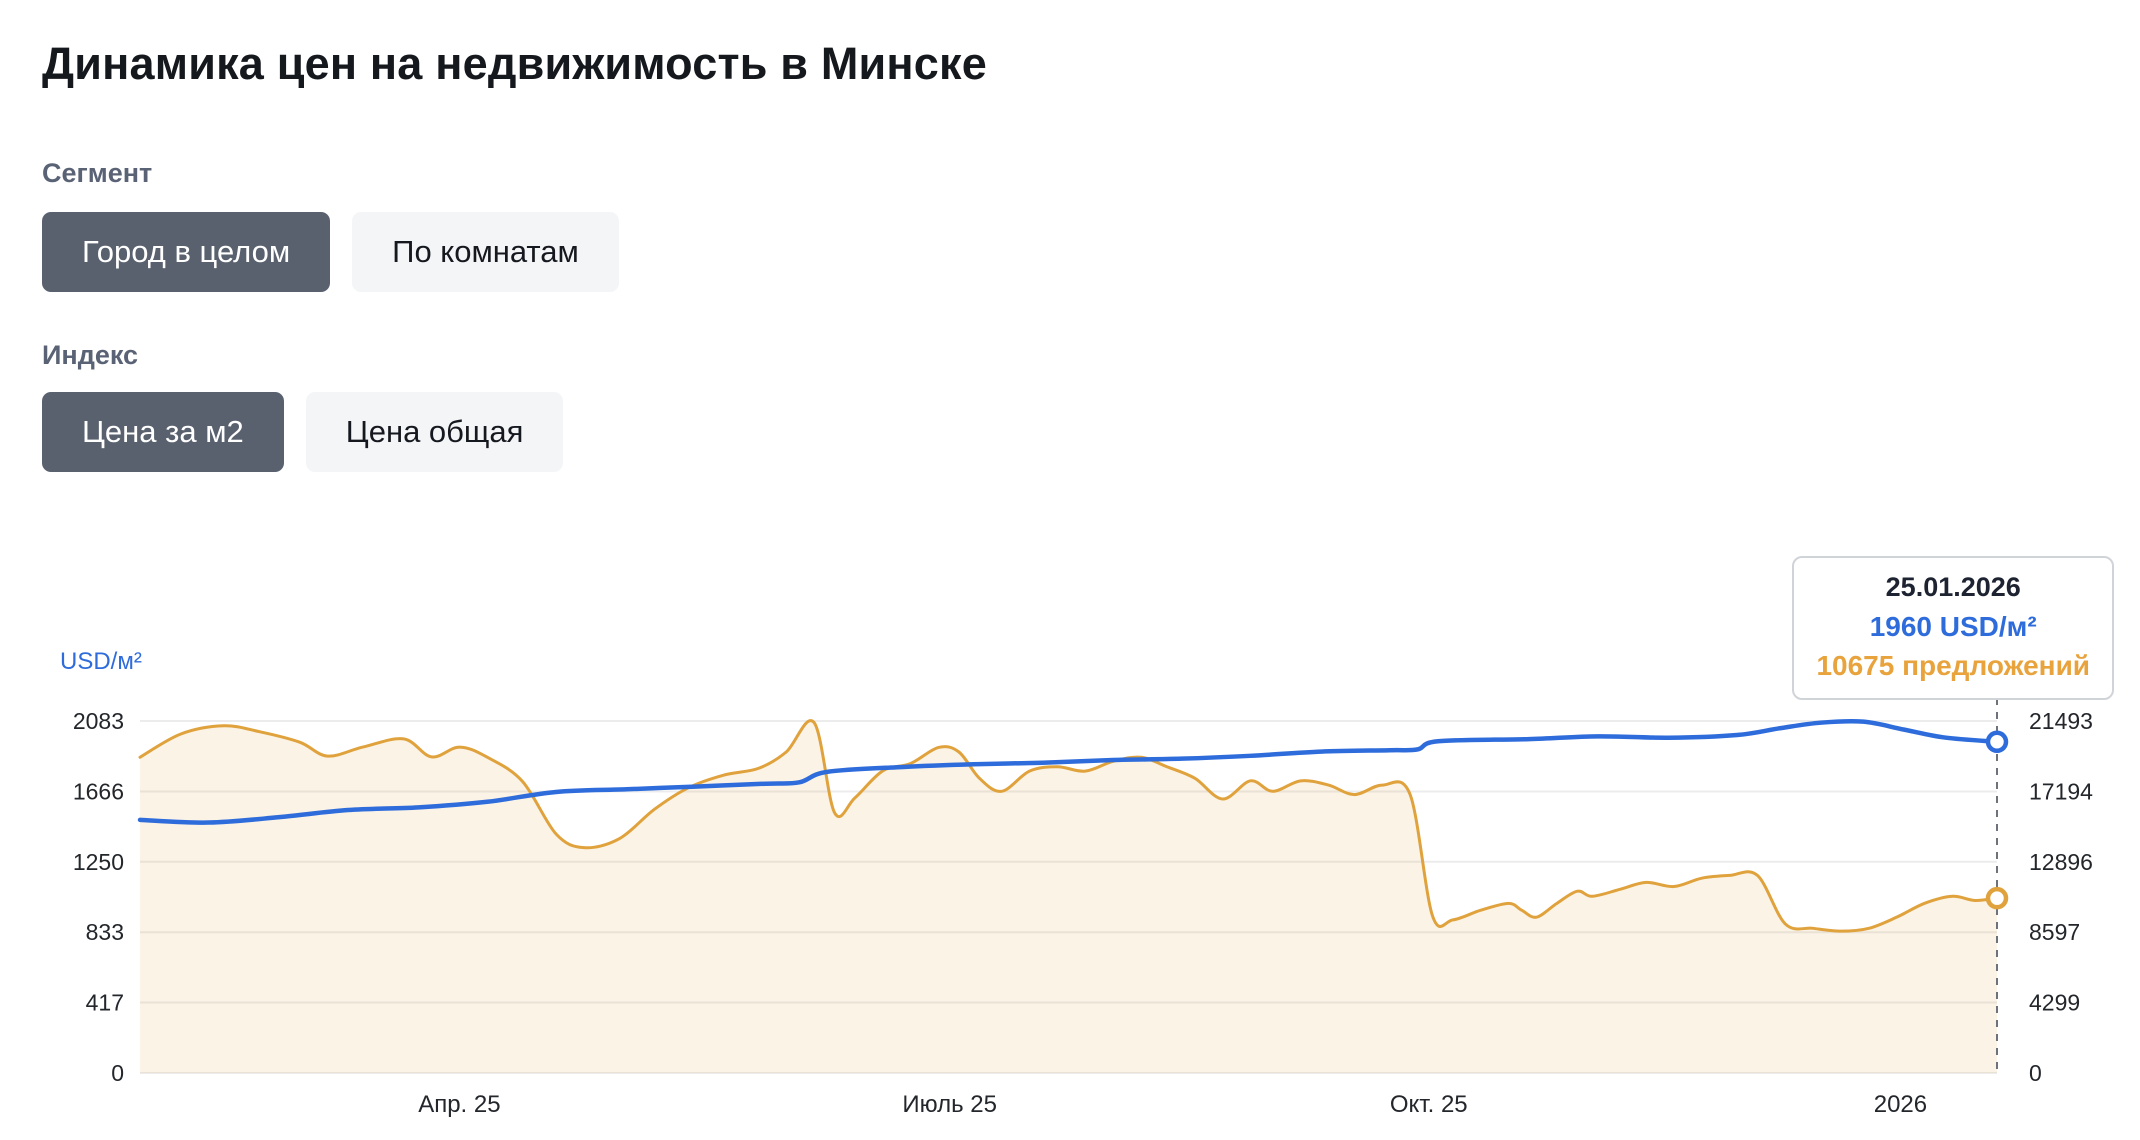  What do you see at coordinates (2054, 1003) in the screenshot?
I see `svg-text: 4299` at bounding box center [2054, 1003].